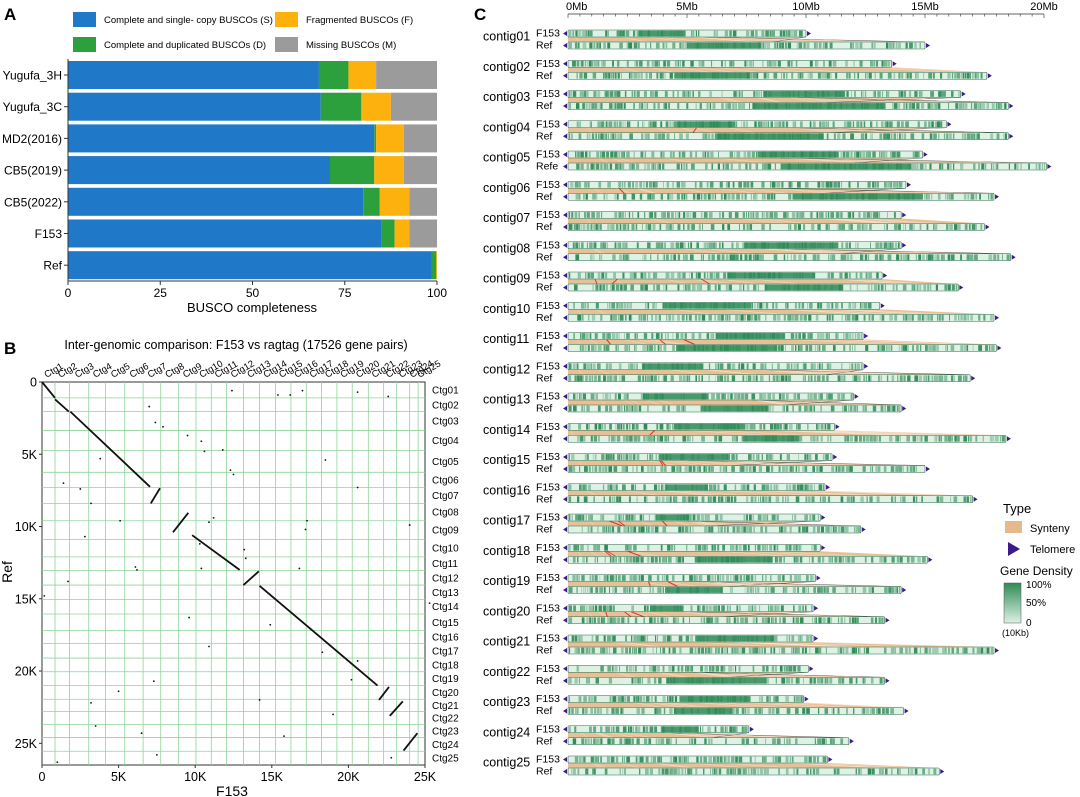  What do you see at coordinates (209, 522) in the screenshot?
I see `gene-pair-dot` at bounding box center [209, 522].